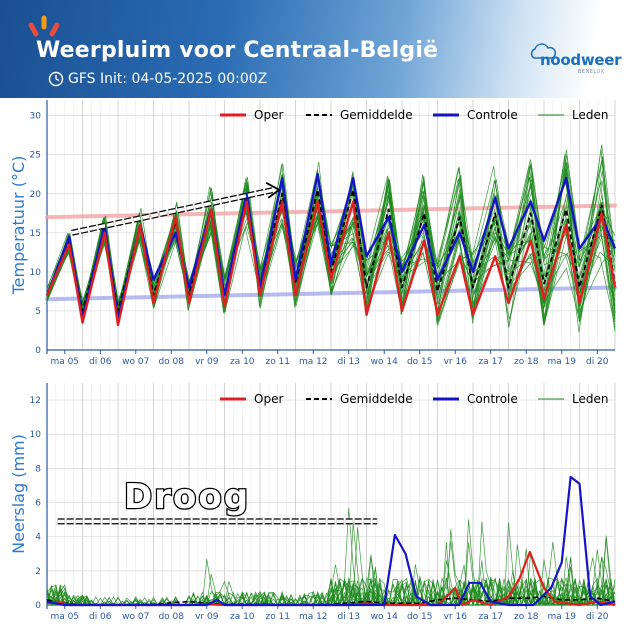  What do you see at coordinates (35, 234) in the screenshot?
I see `y-tick-label: 15` at bounding box center [35, 234].